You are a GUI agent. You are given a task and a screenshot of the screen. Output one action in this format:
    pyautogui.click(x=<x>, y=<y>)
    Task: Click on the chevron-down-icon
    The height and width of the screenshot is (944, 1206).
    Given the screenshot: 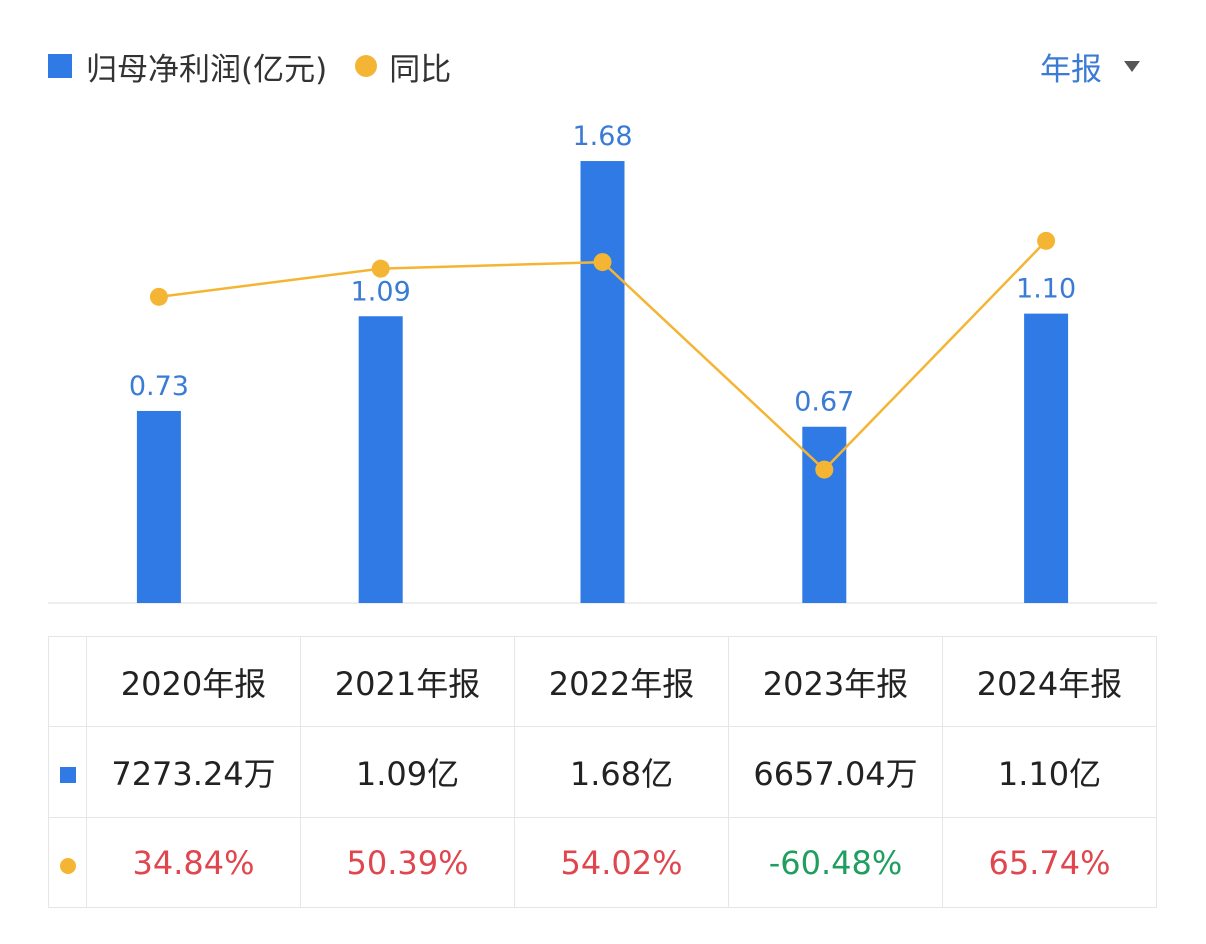 What is the action you would take?
    pyautogui.click(x=1132, y=66)
    